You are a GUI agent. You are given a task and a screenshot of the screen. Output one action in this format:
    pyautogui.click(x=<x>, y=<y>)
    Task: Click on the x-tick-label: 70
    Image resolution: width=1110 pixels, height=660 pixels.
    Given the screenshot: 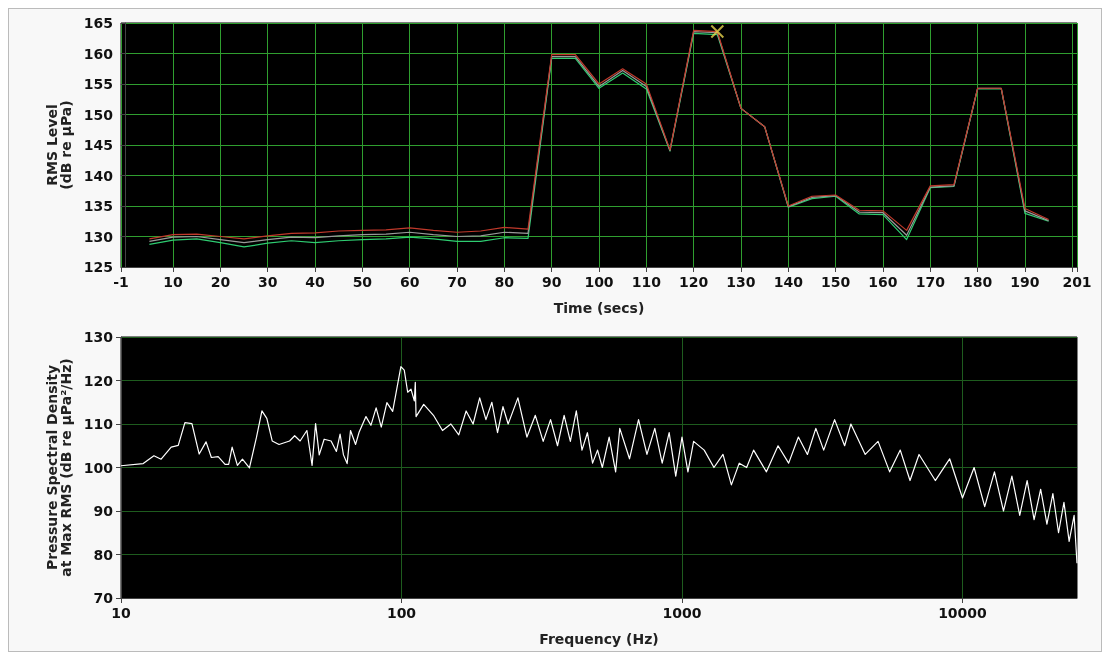 What is the action you would take?
    pyautogui.click(x=457, y=282)
    